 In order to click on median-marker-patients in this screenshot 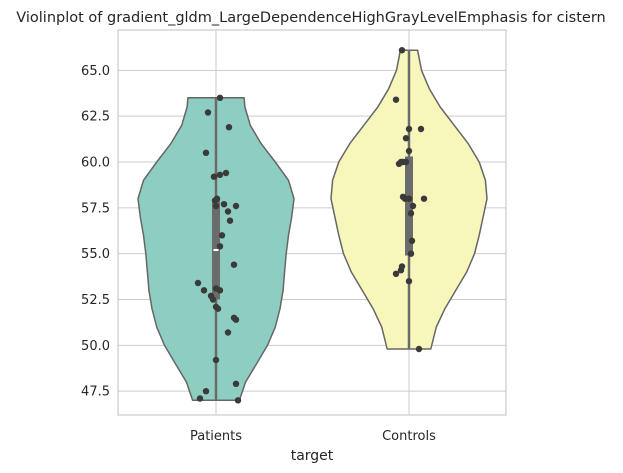, I will do `click(216, 250)`.